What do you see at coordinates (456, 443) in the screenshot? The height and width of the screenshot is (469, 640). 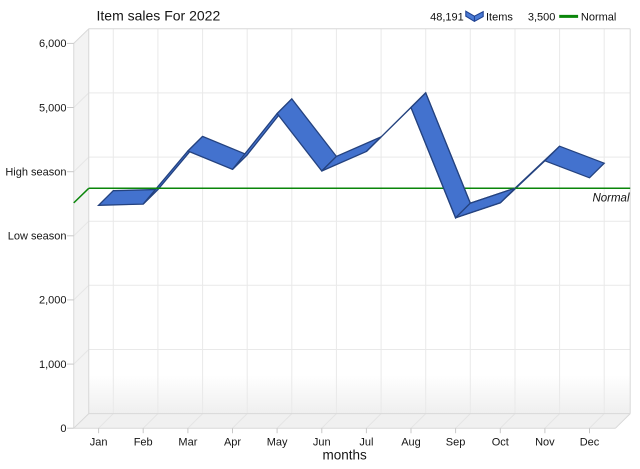 I see `svg-text: Sep` at bounding box center [456, 443].